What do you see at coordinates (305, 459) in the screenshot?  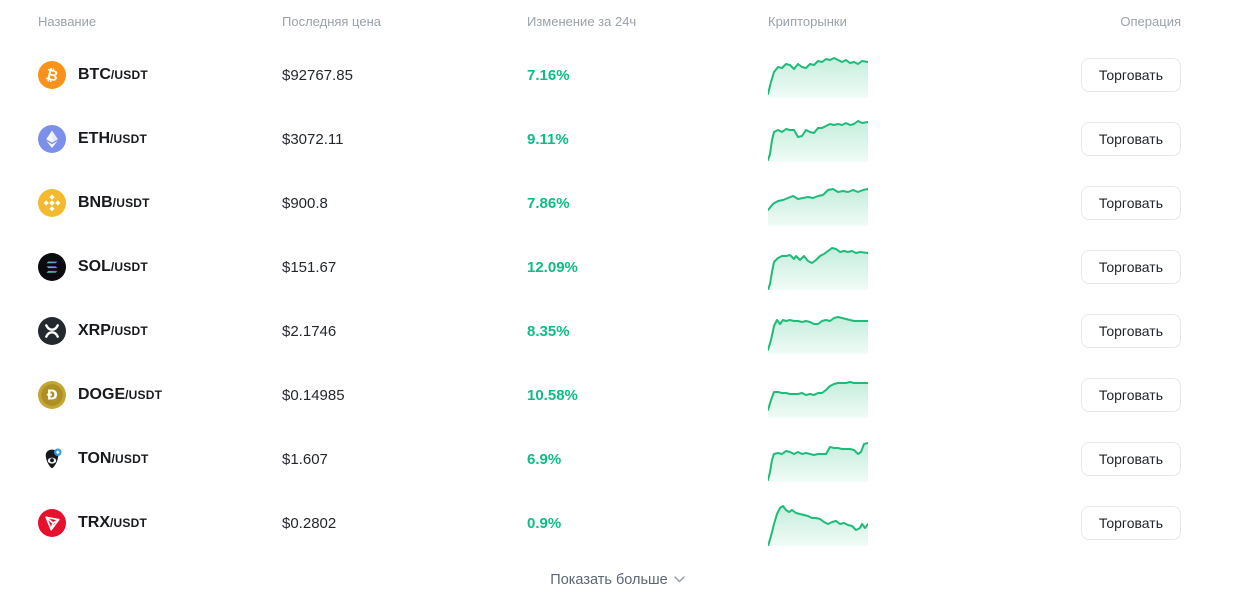 I see `last-price: $1.607` at bounding box center [305, 459].